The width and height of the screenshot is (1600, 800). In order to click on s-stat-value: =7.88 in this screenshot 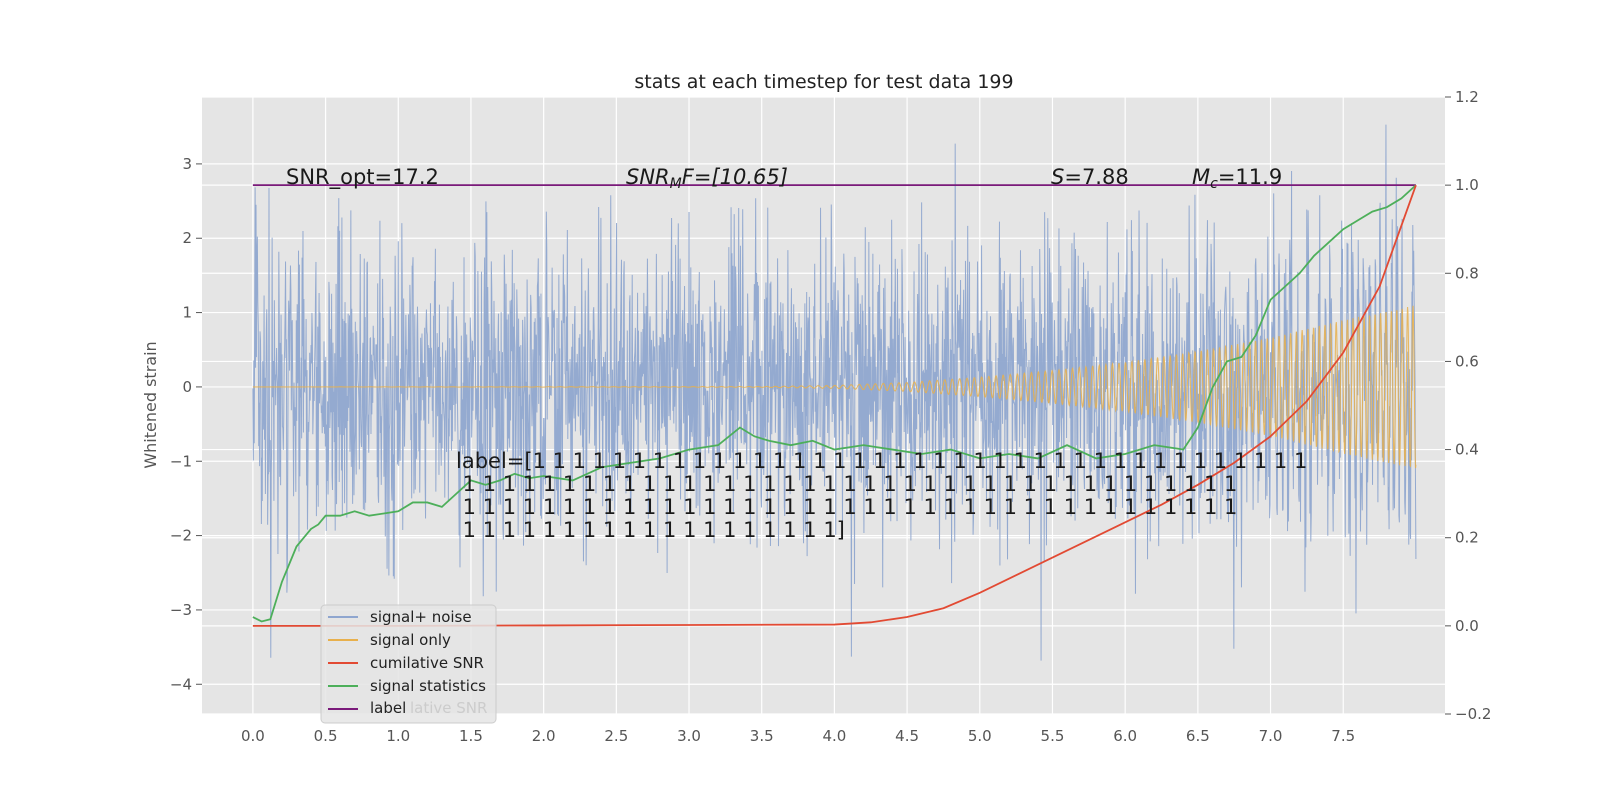, I will do `click(1096, 177)`.